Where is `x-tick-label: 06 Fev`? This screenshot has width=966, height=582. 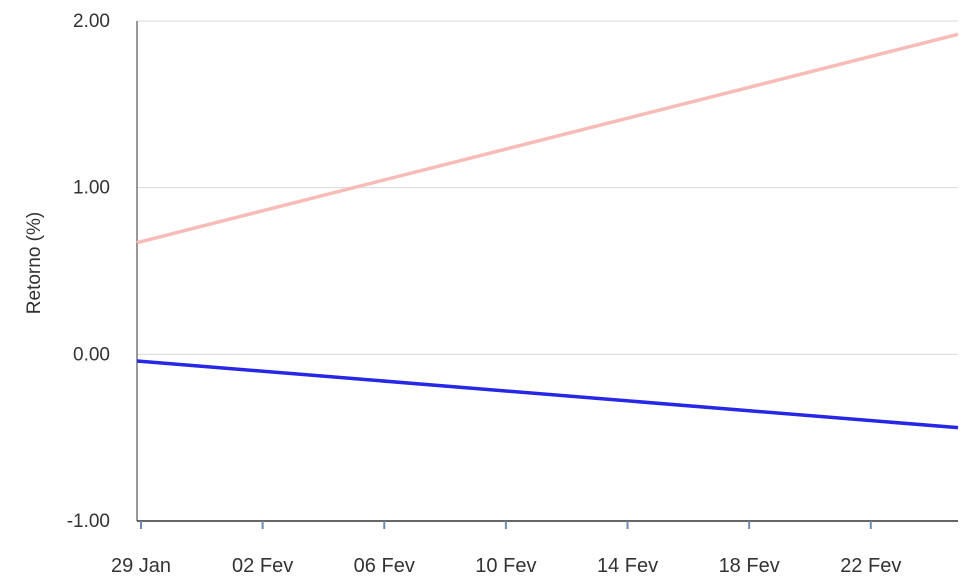 x-tick-label: 06 Fev is located at coordinates (384, 566).